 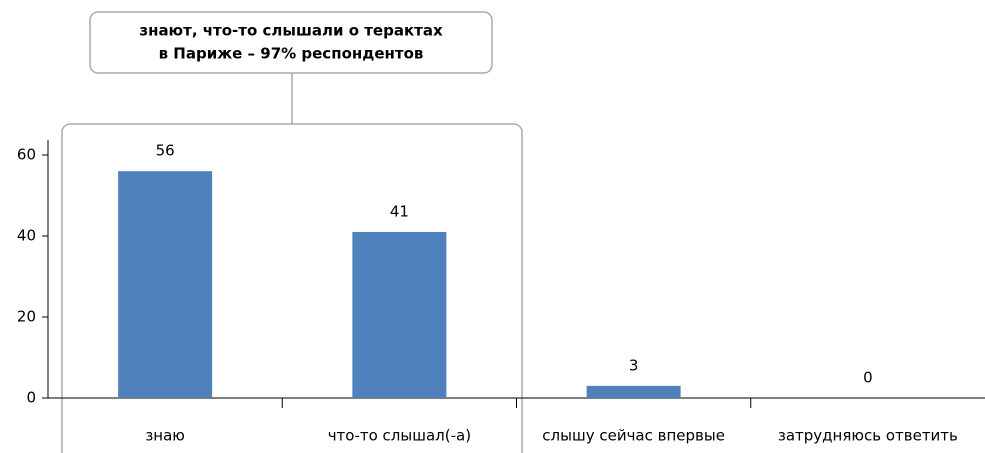 What do you see at coordinates (165, 436) in the screenshot?
I see `x-tick-label: знаю` at bounding box center [165, 436].